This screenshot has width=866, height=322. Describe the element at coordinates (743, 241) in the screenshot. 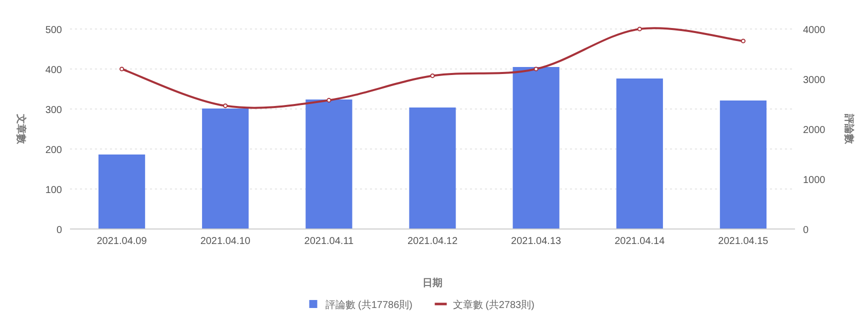

I see `x-tick-label: 2021.04.15` at that location.